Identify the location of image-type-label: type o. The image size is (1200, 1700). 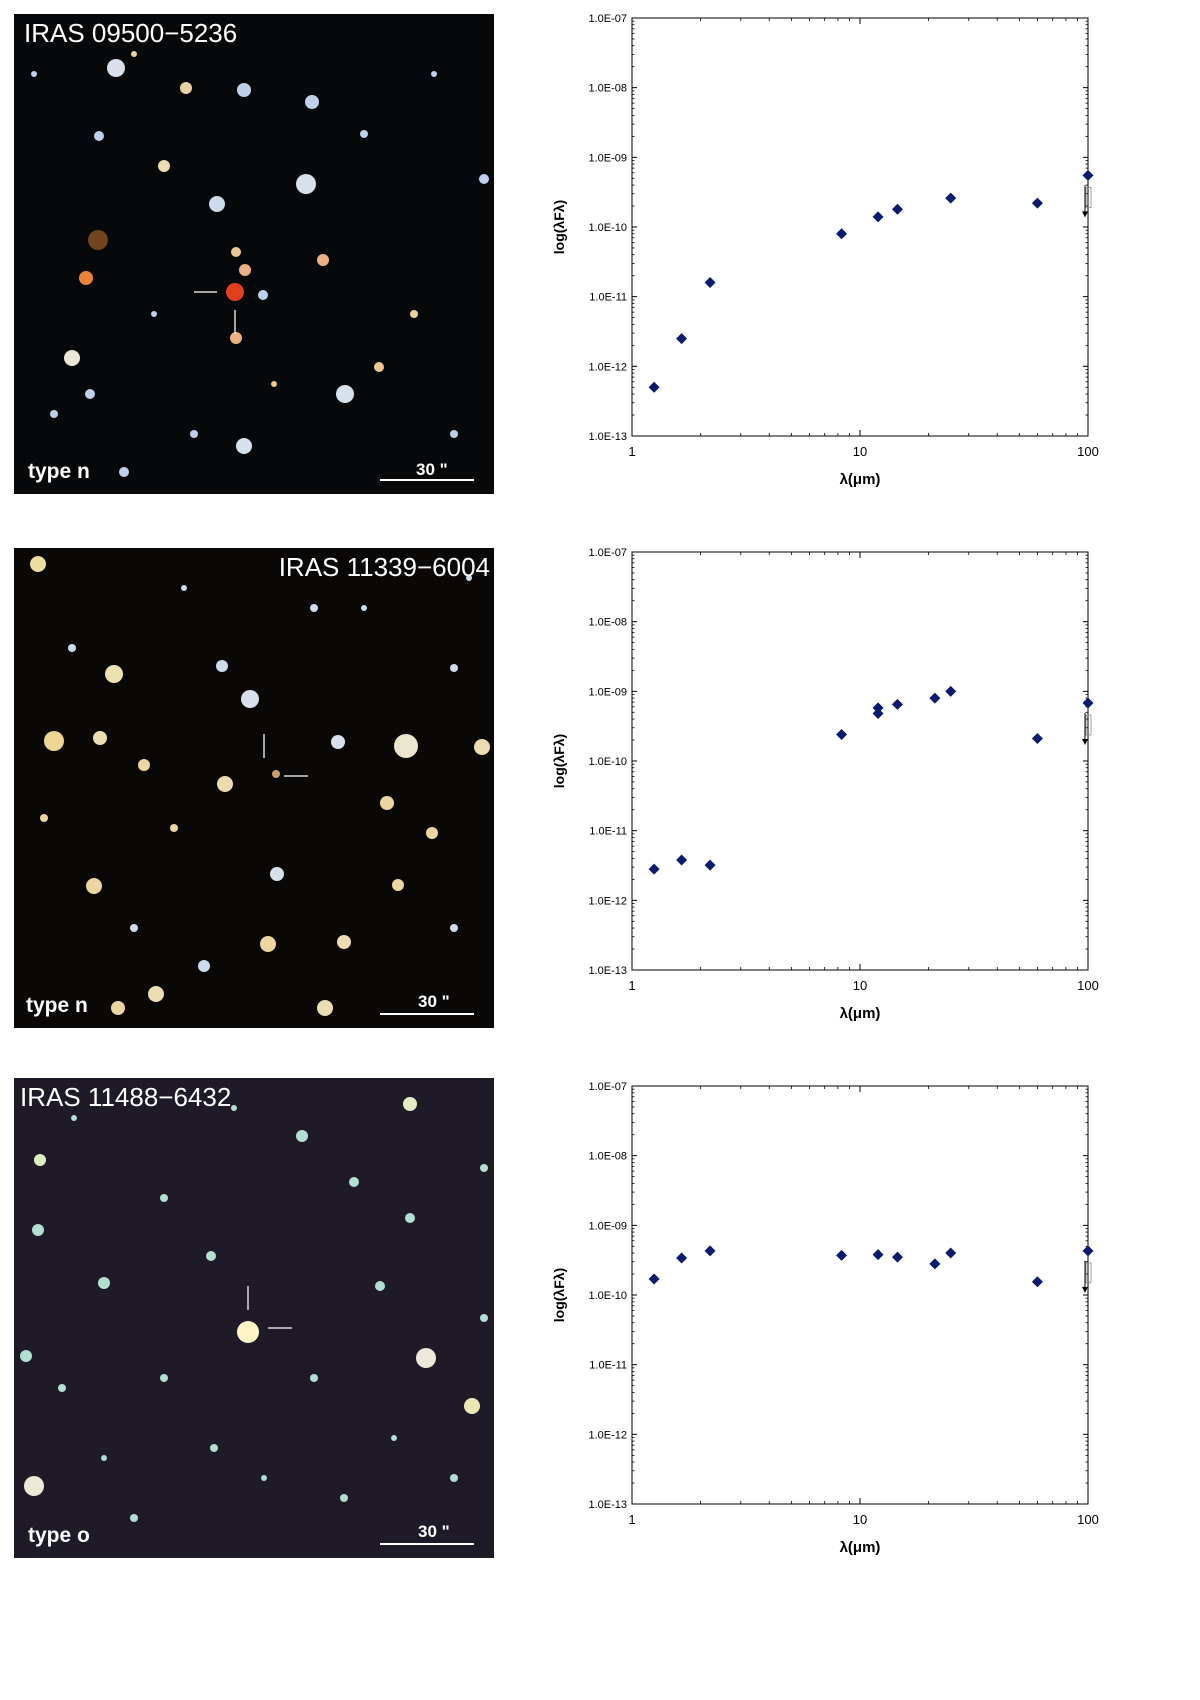
(59, 1535).